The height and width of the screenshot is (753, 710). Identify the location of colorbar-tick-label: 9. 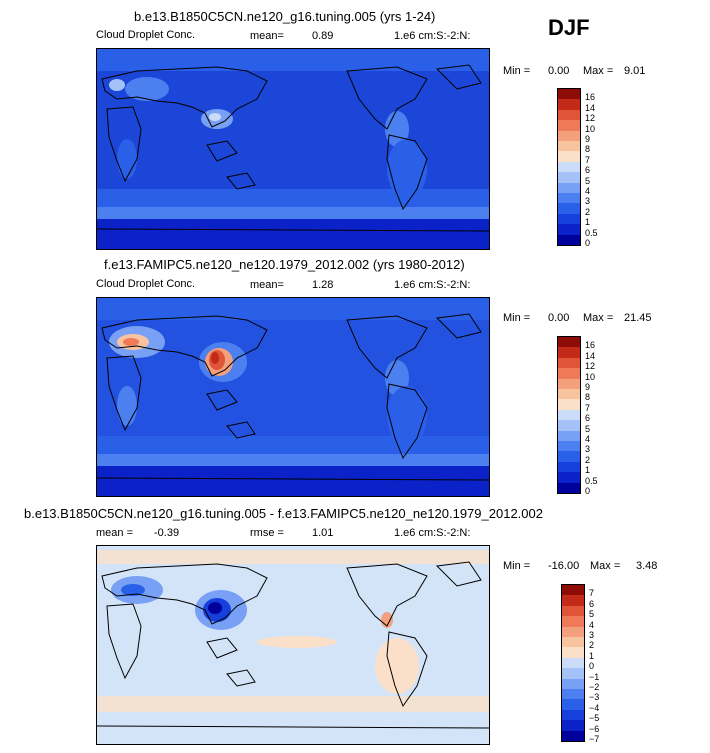
(588, 139).